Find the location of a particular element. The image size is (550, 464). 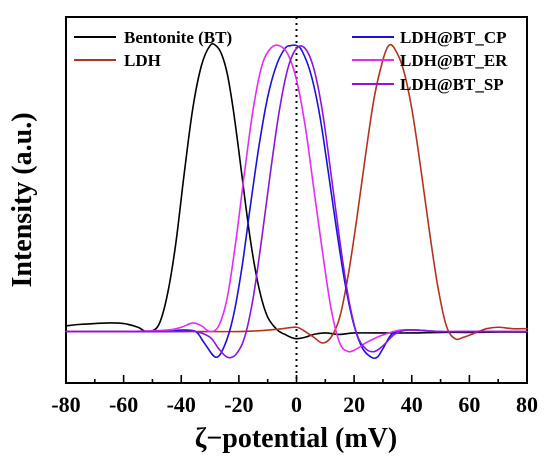

x-tick-label: 80 is located at coordinates (527, 404).